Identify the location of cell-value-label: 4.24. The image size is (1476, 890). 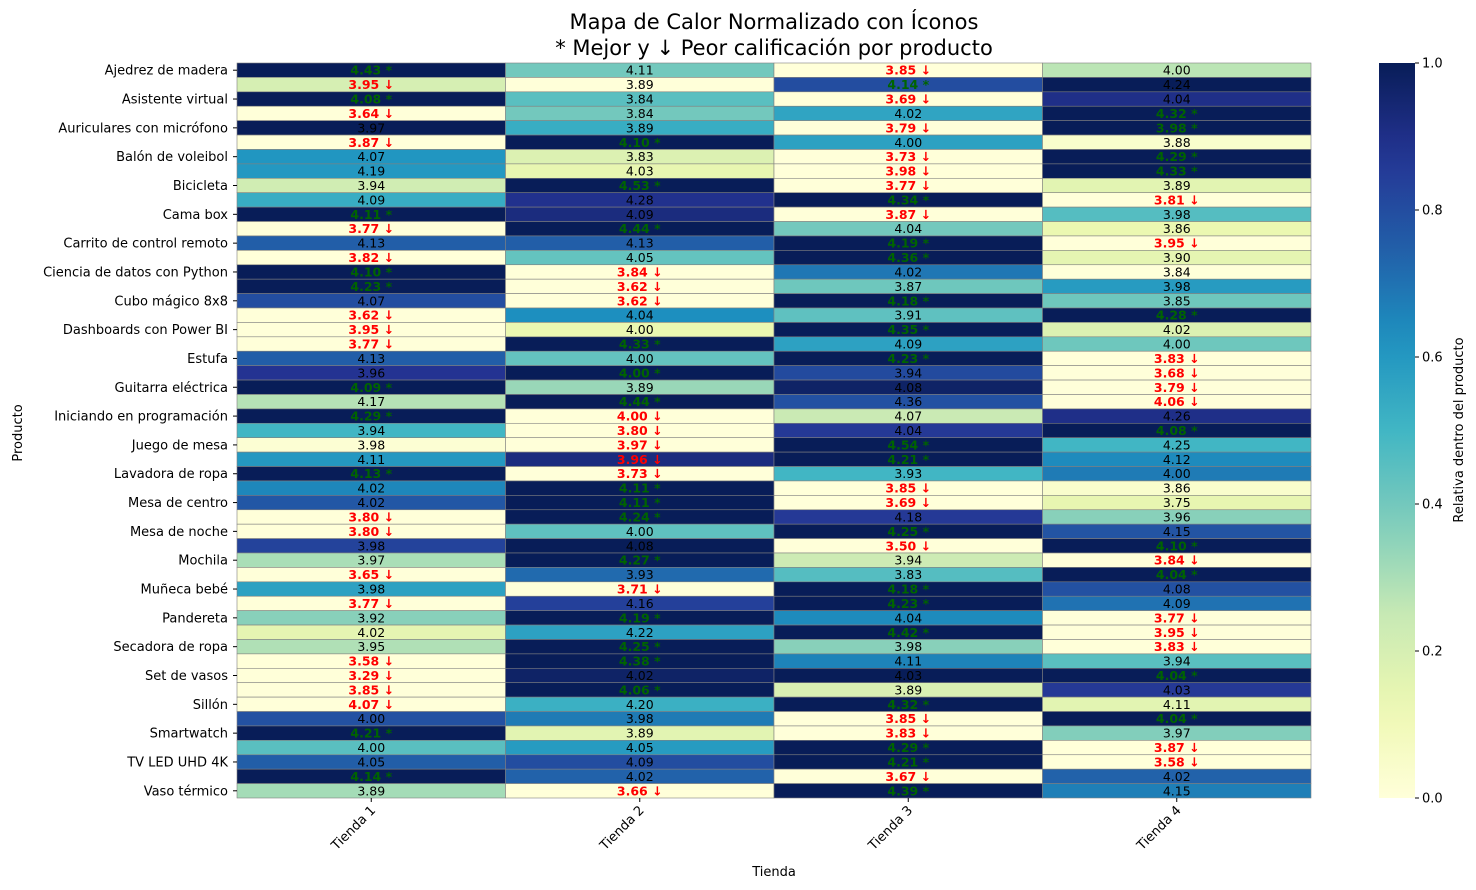
(1177, 84).